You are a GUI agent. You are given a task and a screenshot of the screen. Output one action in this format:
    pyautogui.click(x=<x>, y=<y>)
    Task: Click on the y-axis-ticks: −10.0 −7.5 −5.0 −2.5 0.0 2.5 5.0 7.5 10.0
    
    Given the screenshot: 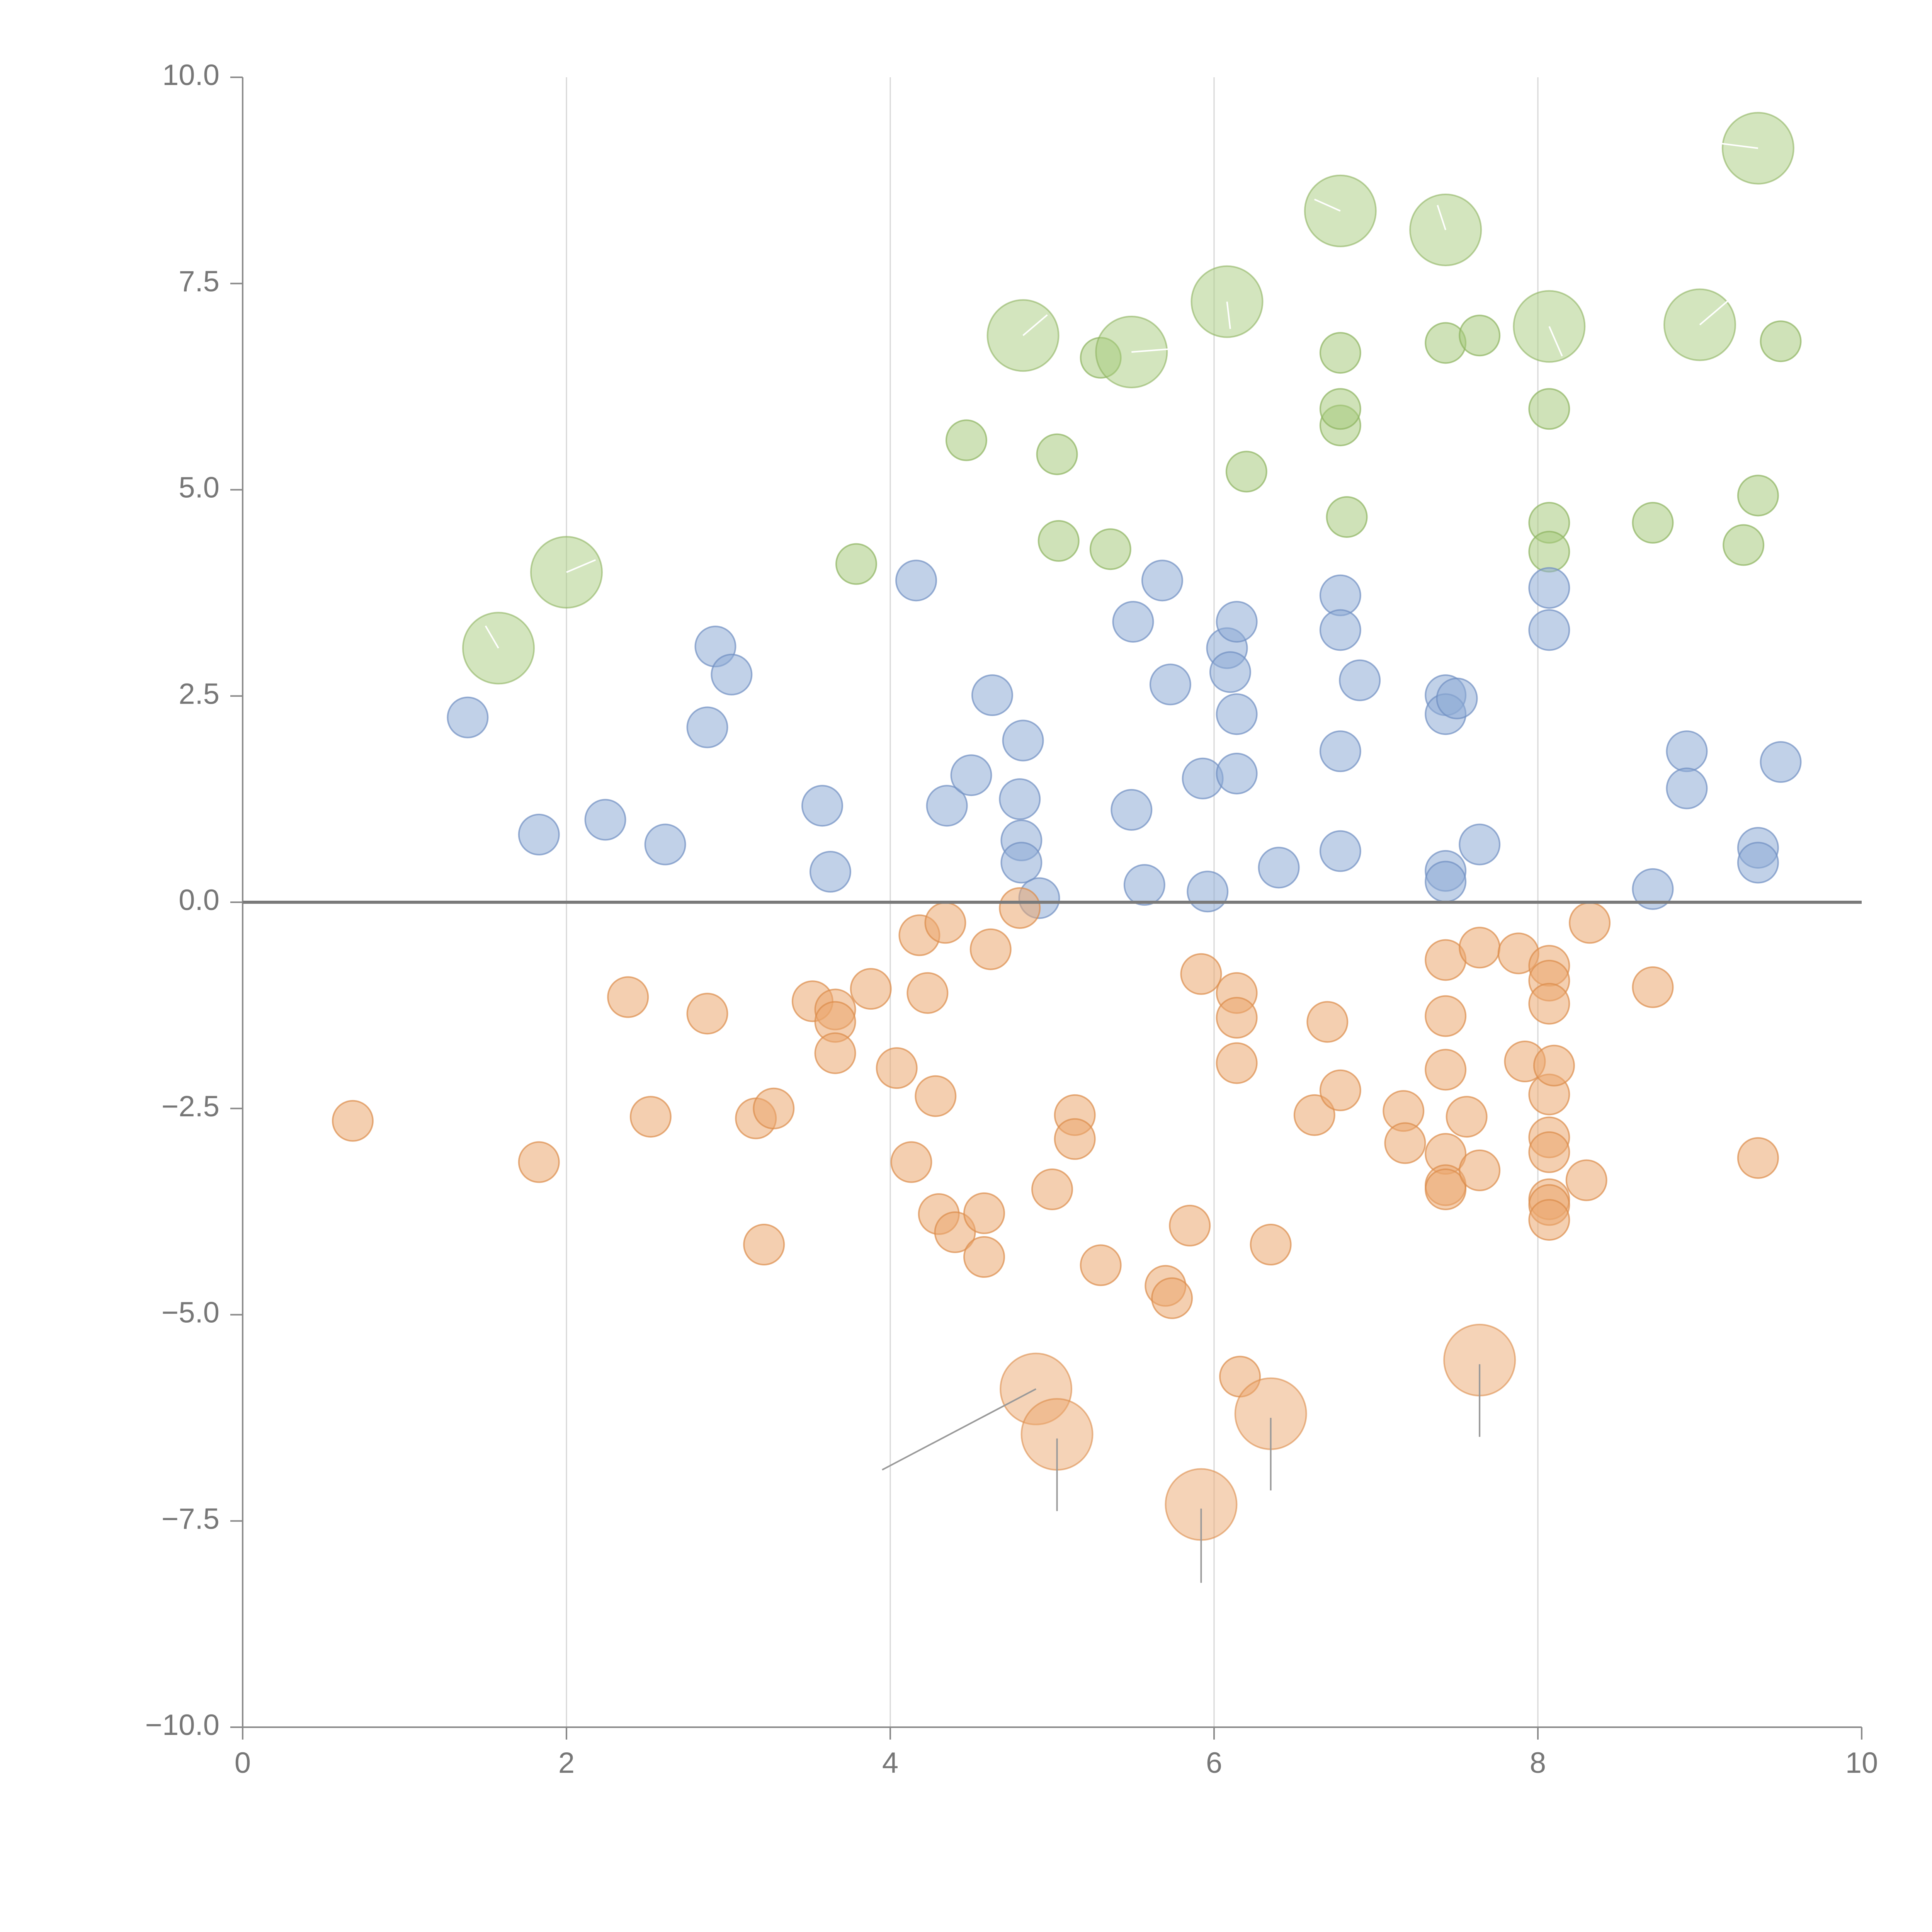 What is the action you would take?
    pyautogui.click(x=194, y=900)
    